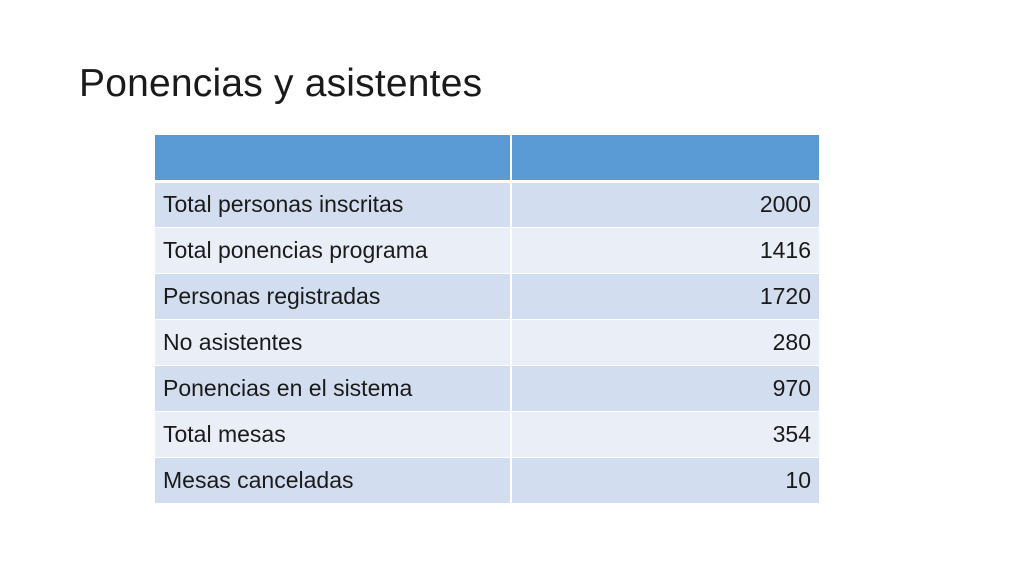  I want to click on row-label: Total personas inscritas, so click(333, 204).